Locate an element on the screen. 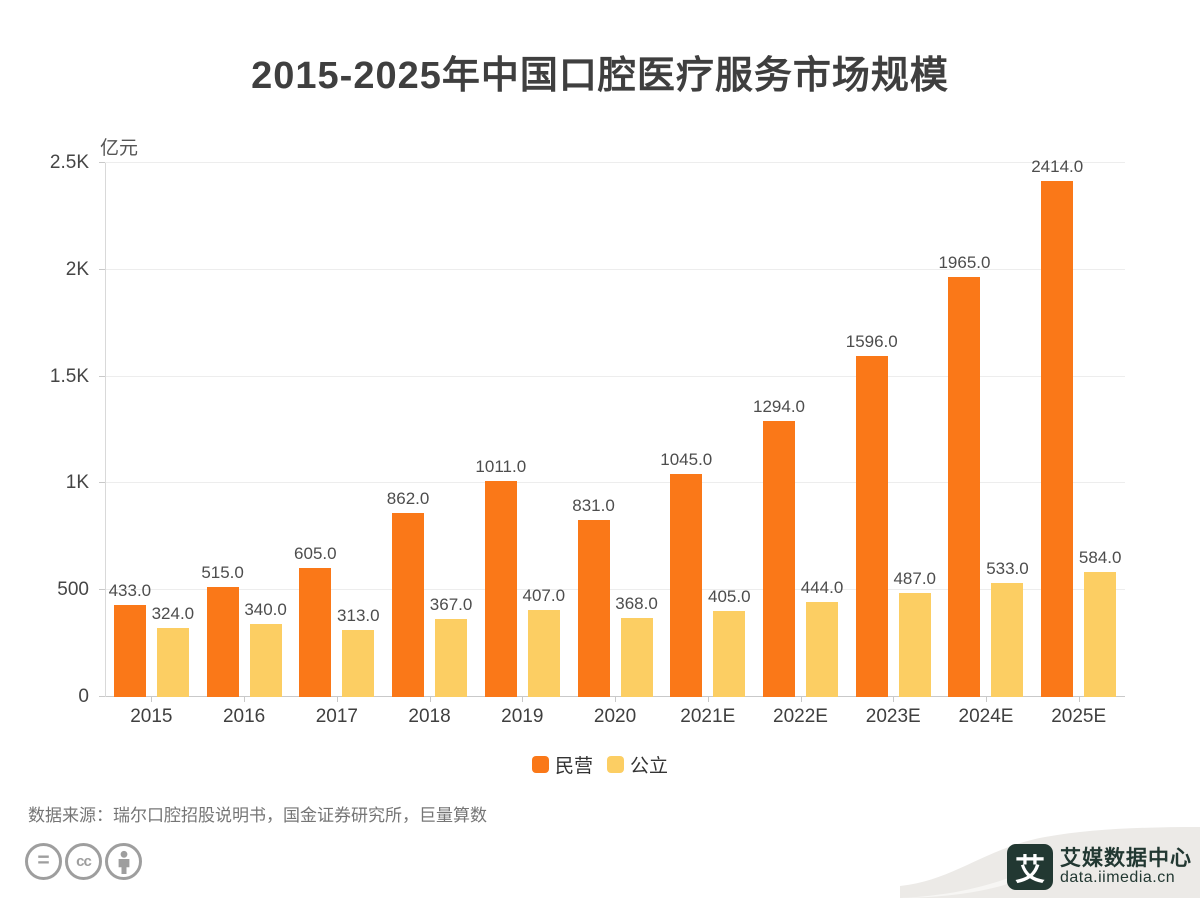 This screenshot has height=898, width=1200. value-label: 1045.0 is located at coordinates (686, 459).